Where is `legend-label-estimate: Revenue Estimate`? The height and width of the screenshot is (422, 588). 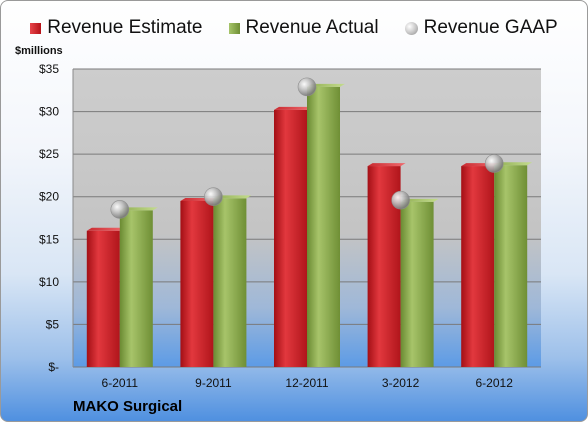 legend-label-estimate: Revenue Estimate is located at coordinates (125, 27).